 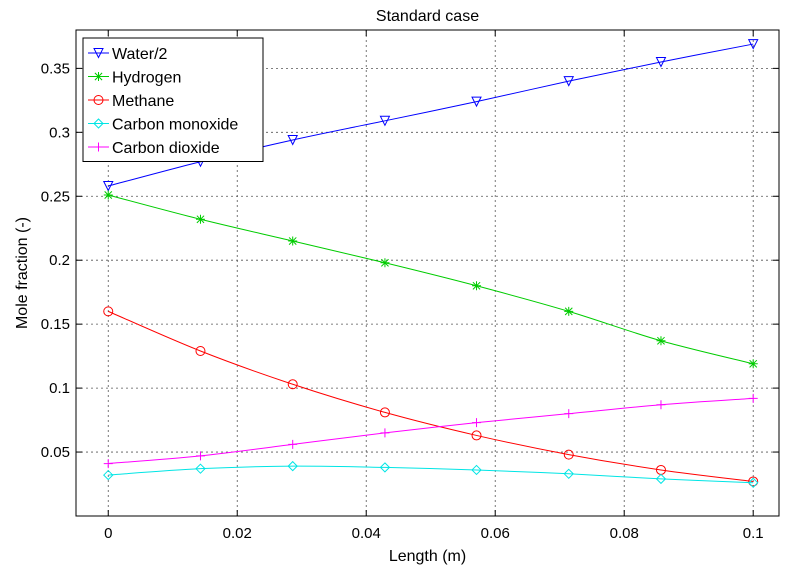 I want to click on legend-item-carbon-dioxide: Carbon dioxide, so click(x=154, y=148).